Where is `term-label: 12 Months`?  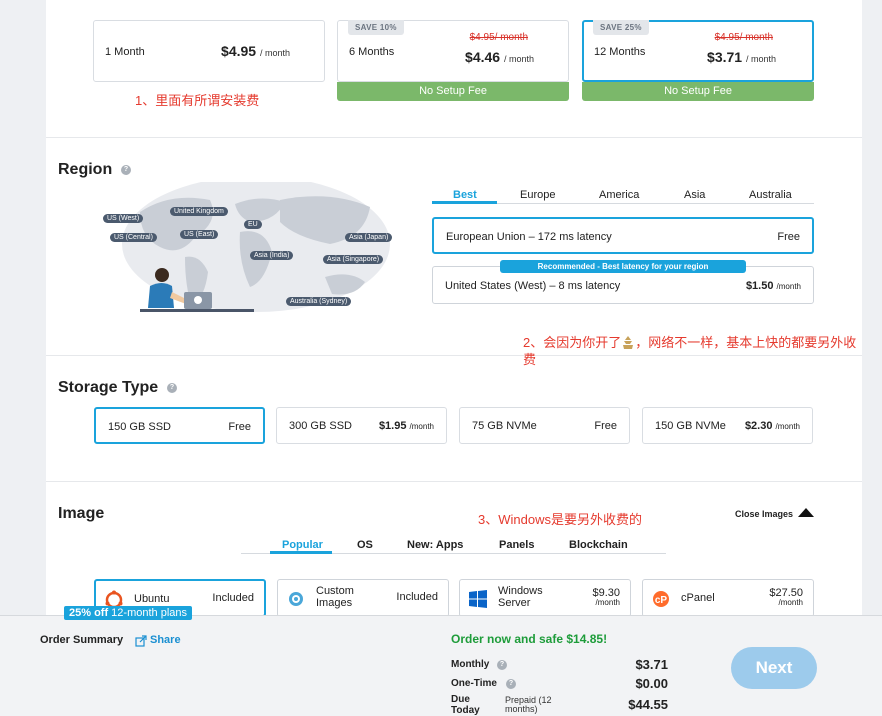
term-label: 12 Months is located at coordinates (620, 52).